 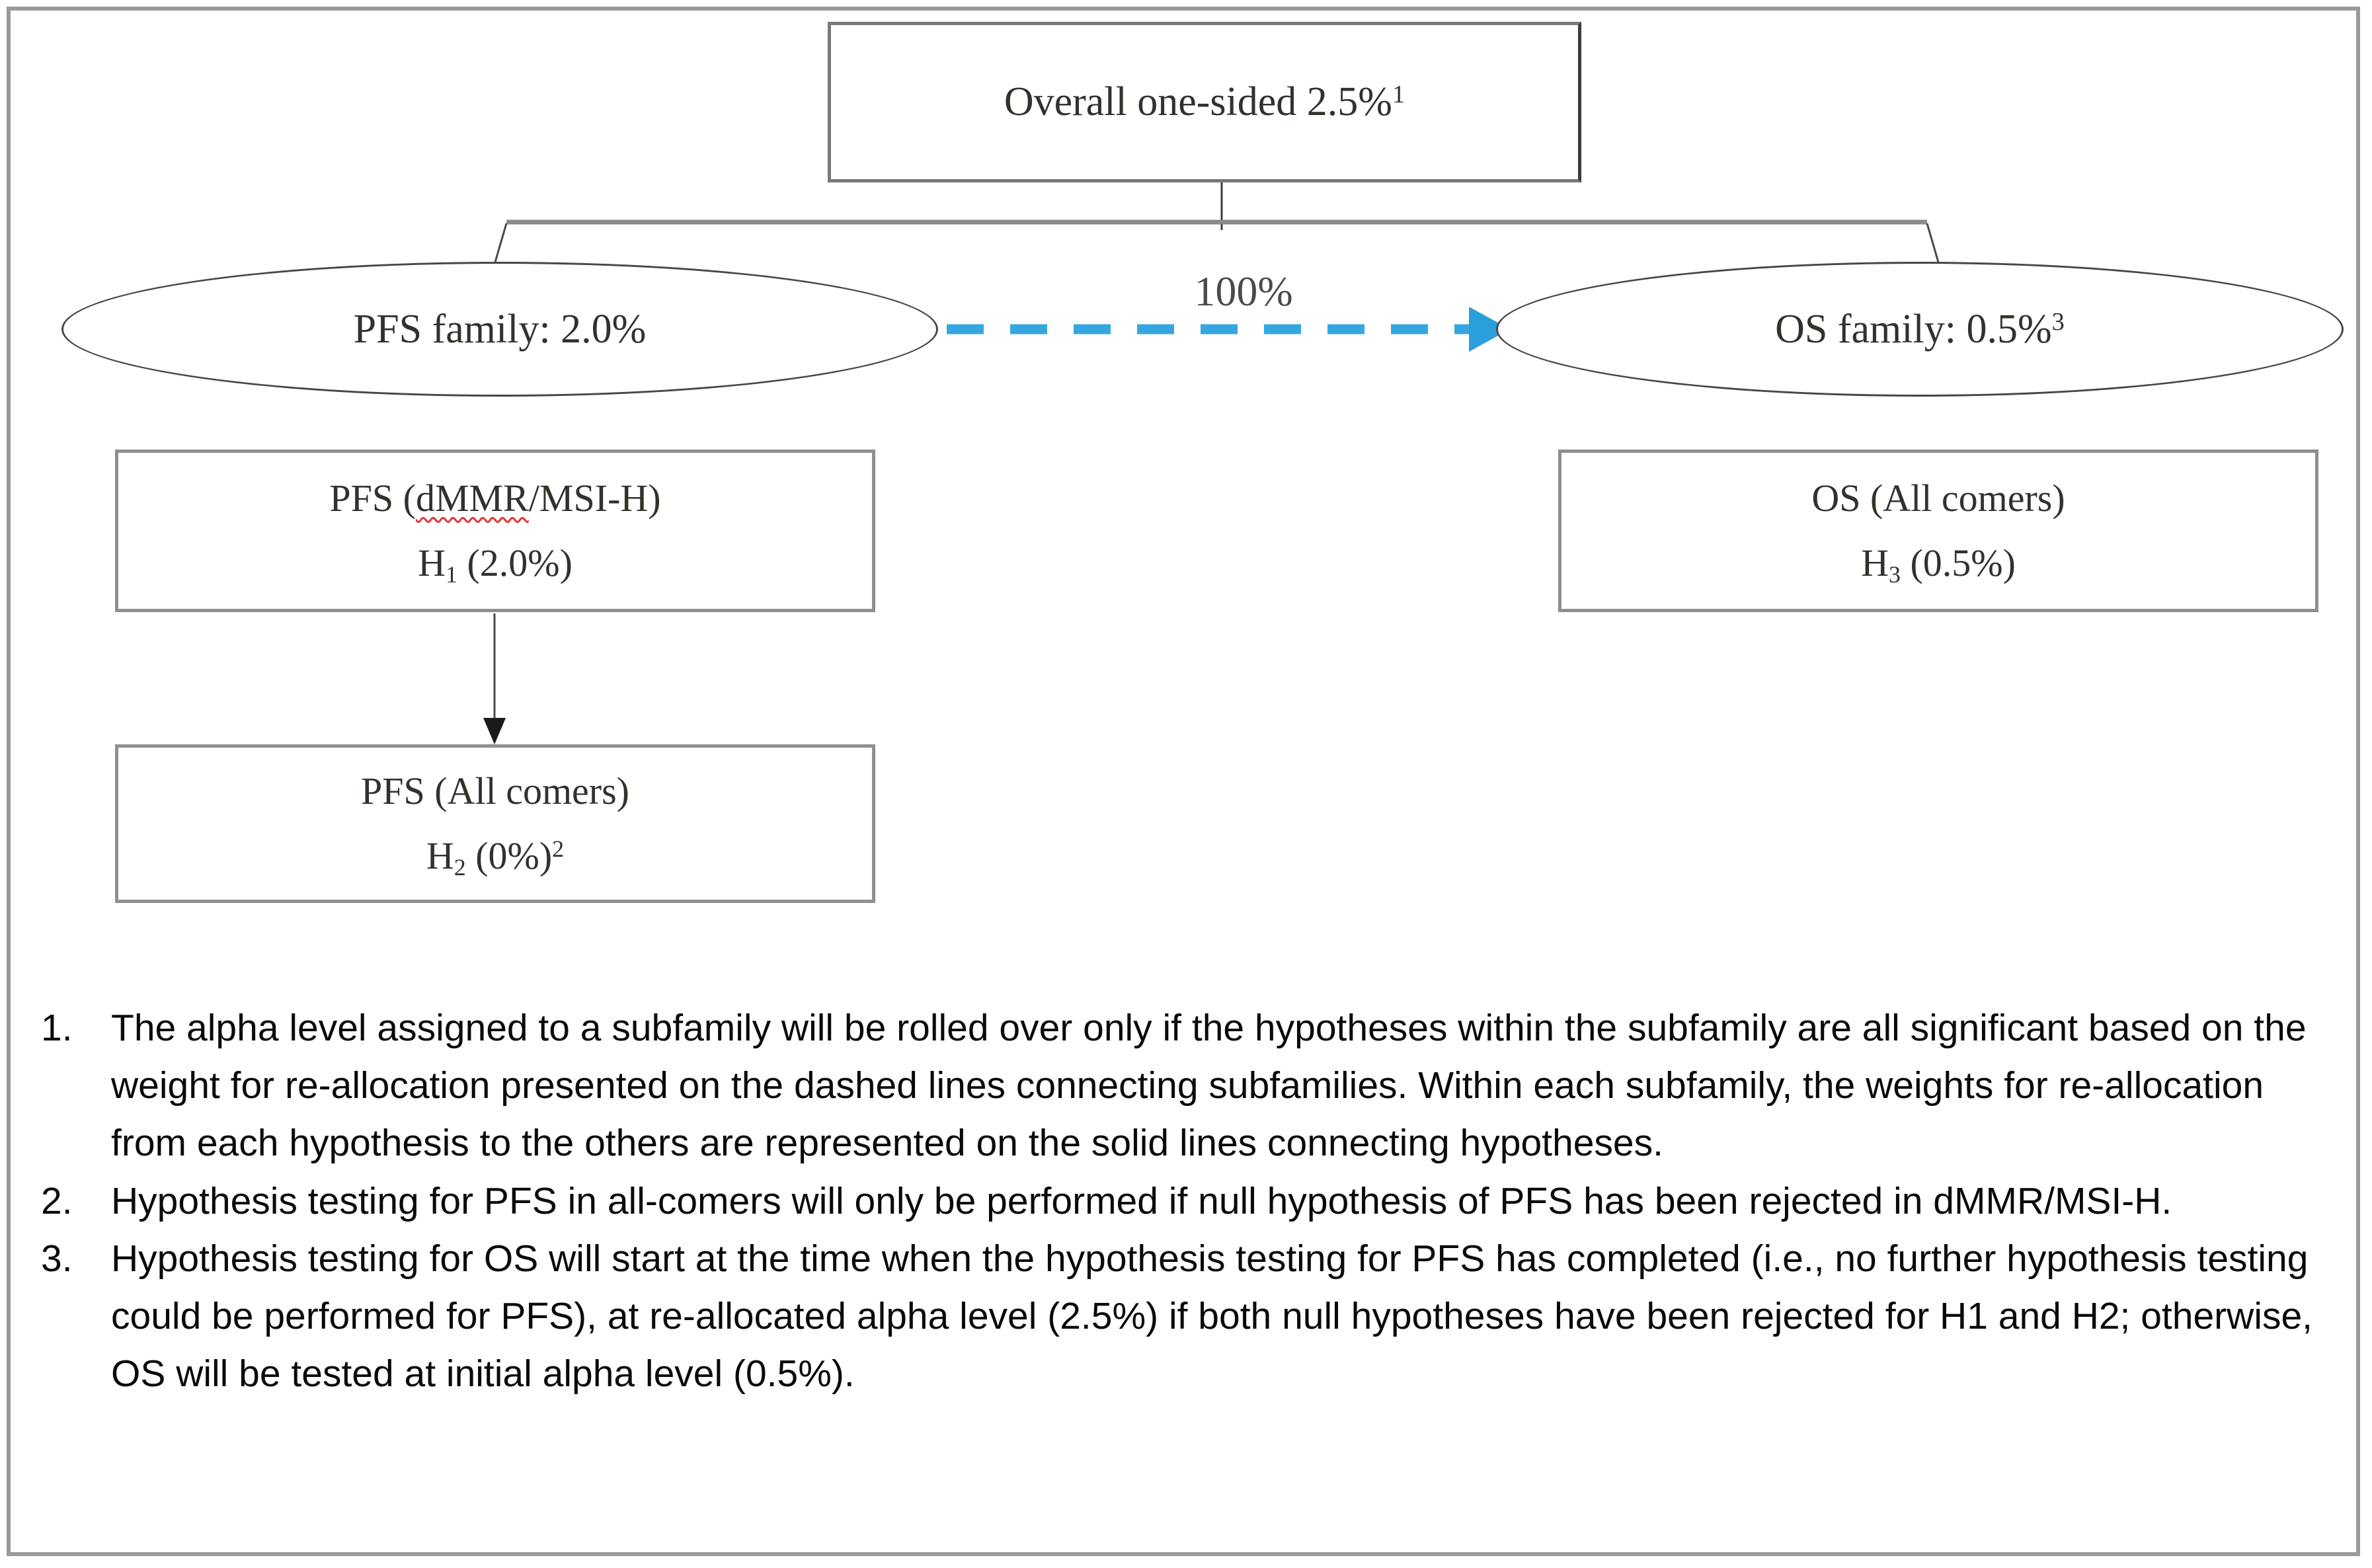 I want to click on h1-endpoint-label: PFS (dMMR/MSI-H), so click(x=495, y=498).